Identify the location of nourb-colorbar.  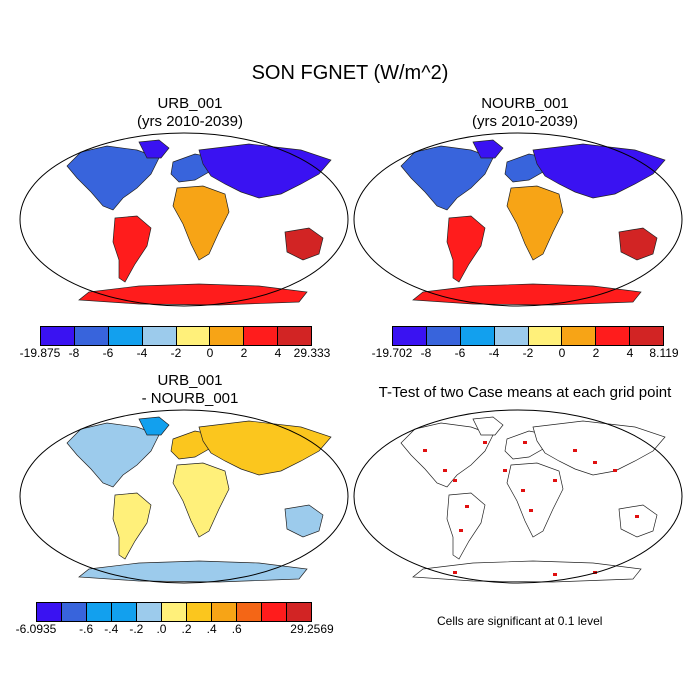
(528, 336).